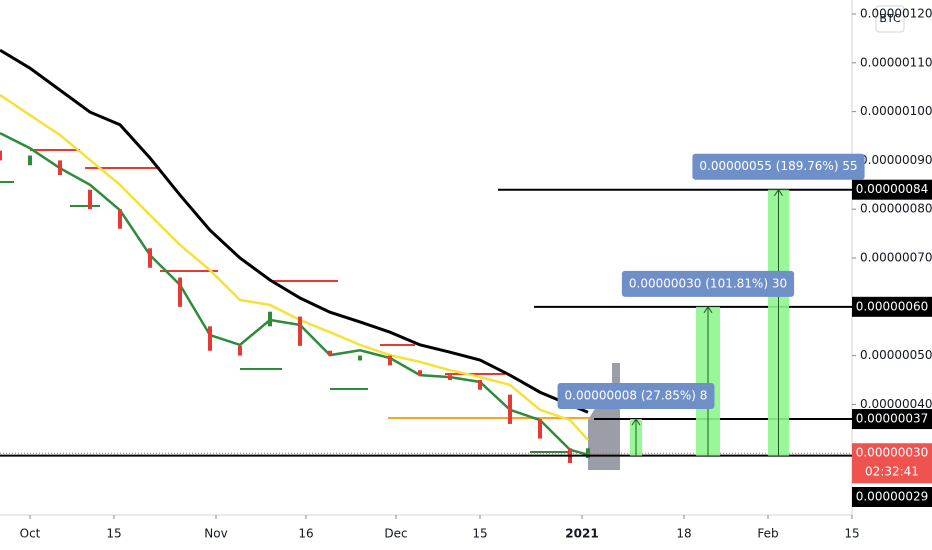  What do you see at coordinates (896, 209) in the screenshot?
I see `y-tick-label: 0.00000080` at bounding box center [896, 209].